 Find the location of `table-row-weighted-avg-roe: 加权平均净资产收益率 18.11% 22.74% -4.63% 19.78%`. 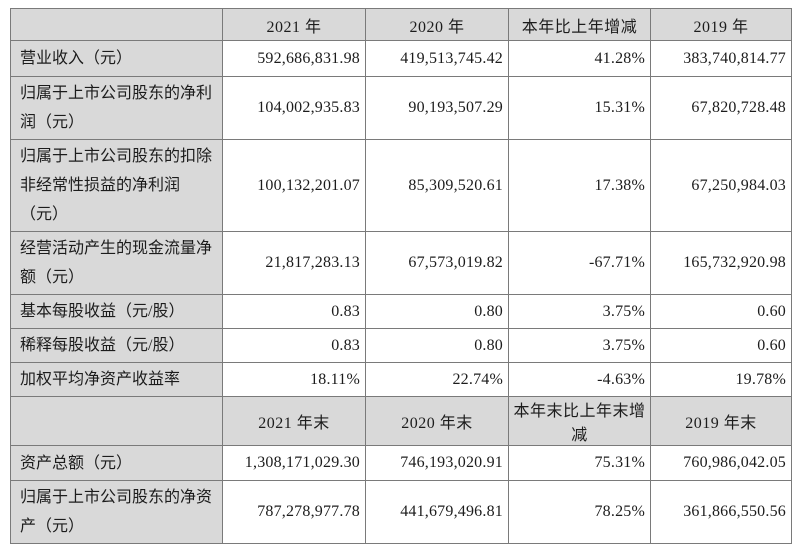

table-row-weighted-avg-roe: 加权平均净资产收益率 18.11% 22.74% -4.63% 19.78% is located at coordinates (401, 379).